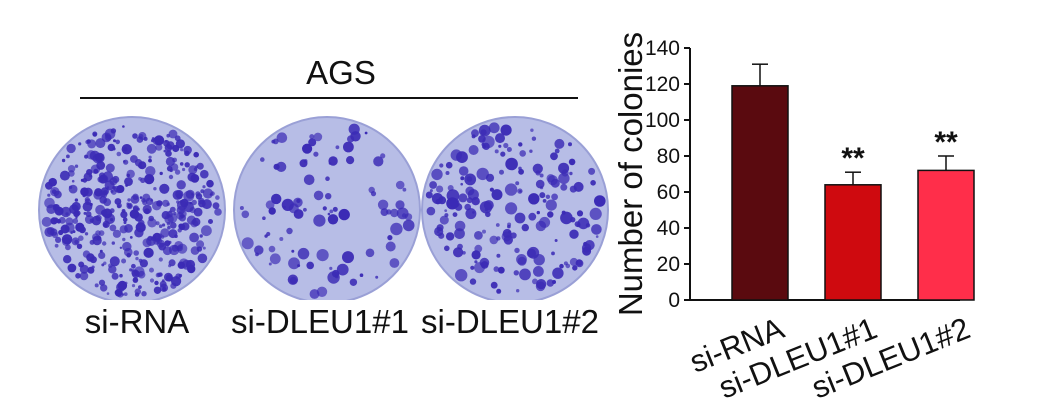 Image resolution: width=1038 pixels, height=411 pixels. I want to click on significance-marker-1: **, so click(853, 158).